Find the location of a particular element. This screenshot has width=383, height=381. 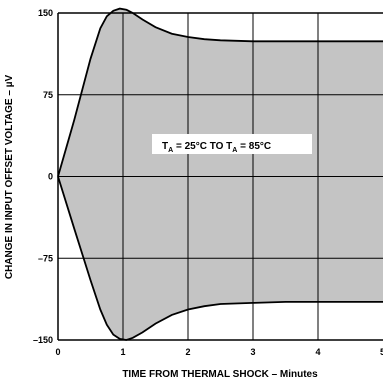

annotation-prefix: T is located at coordinates (165, 146).